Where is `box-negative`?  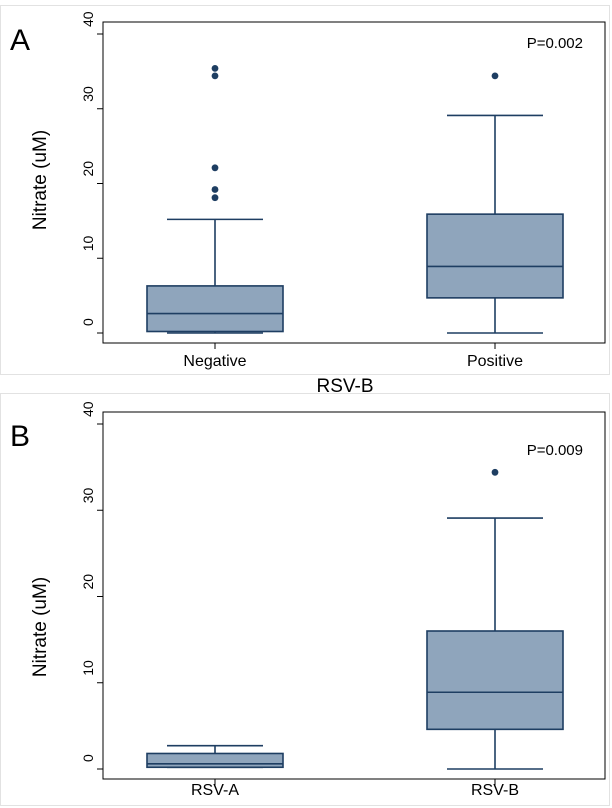
box-negative is located at coordinates (215, 199).